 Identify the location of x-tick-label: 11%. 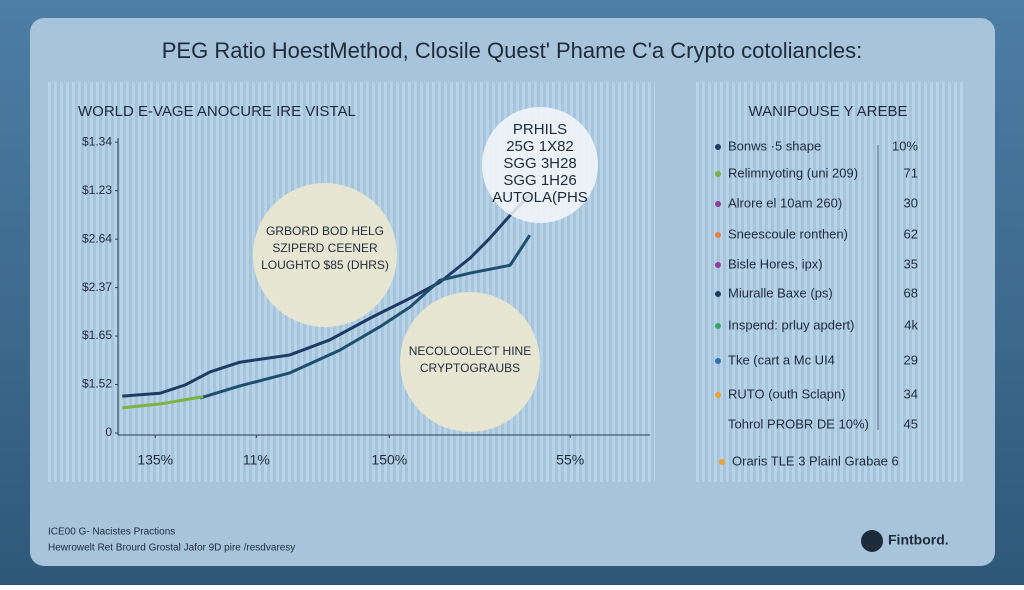
(256, 460).